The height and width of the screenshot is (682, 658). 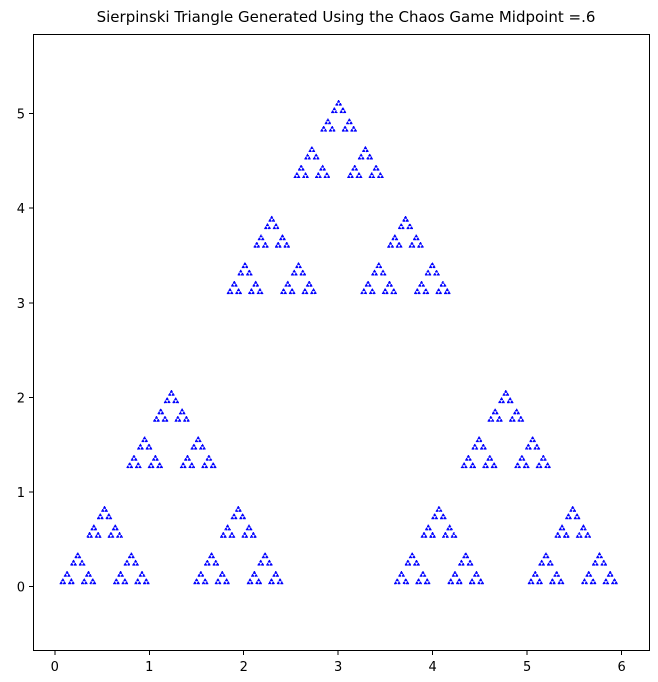 What do you see at coordinates (55, 667) in the screenshot?
I see `x-tick-label: 0` at bounding box center [55, 667].